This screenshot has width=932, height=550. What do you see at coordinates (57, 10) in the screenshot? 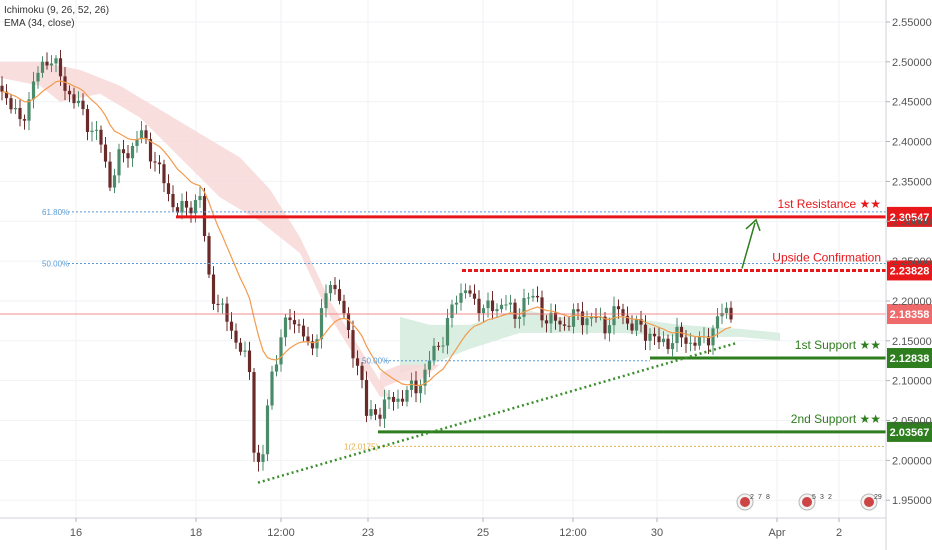
I see `ichimoku-legend: Ichimoku (9, 26, 52, 26)` at bounding box center [57, 10].